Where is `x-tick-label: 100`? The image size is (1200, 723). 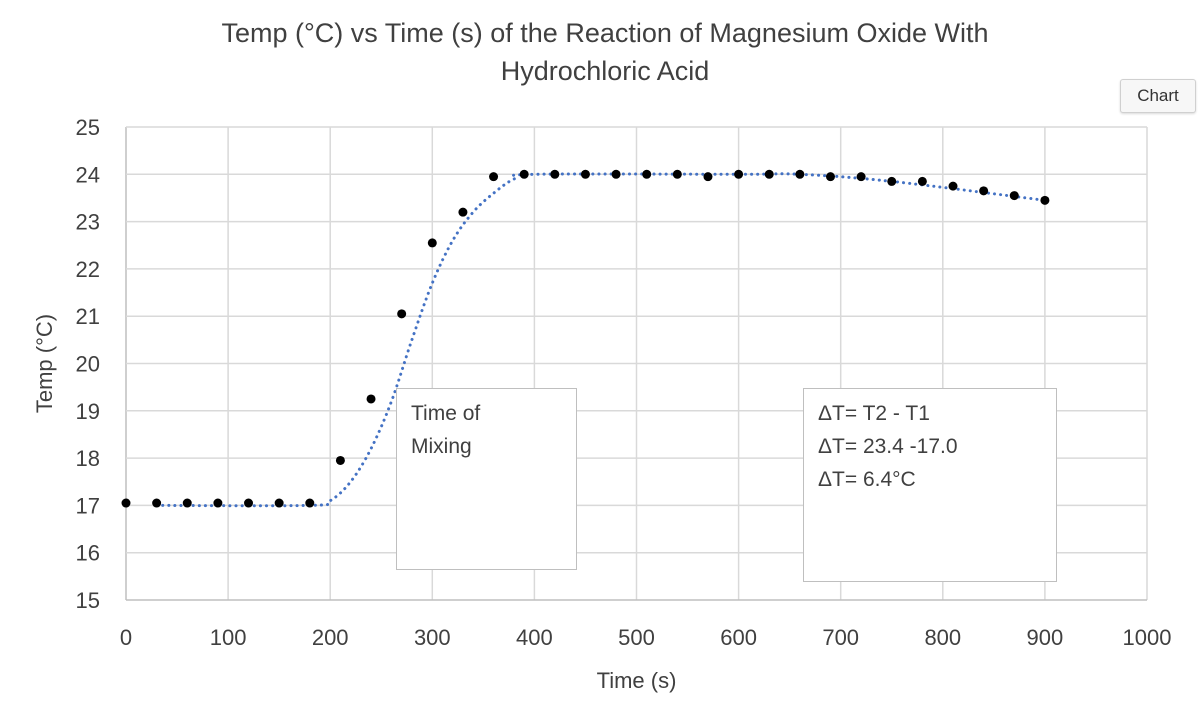
x-tick-label: 100 is located at coordinates (228, 637).